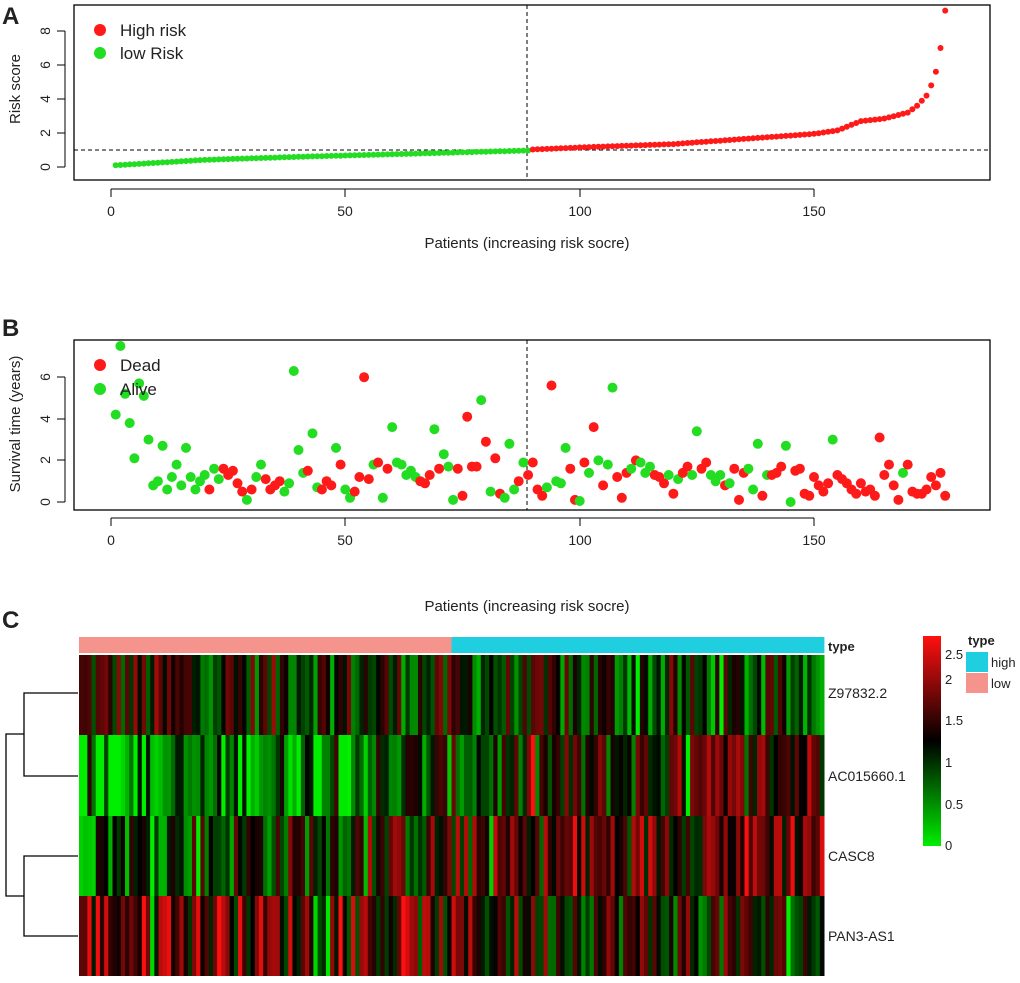  What do you see at coordinates (530, 88) in the screenshot?
I see `panel-a-points` at bounding box center [530, 88].